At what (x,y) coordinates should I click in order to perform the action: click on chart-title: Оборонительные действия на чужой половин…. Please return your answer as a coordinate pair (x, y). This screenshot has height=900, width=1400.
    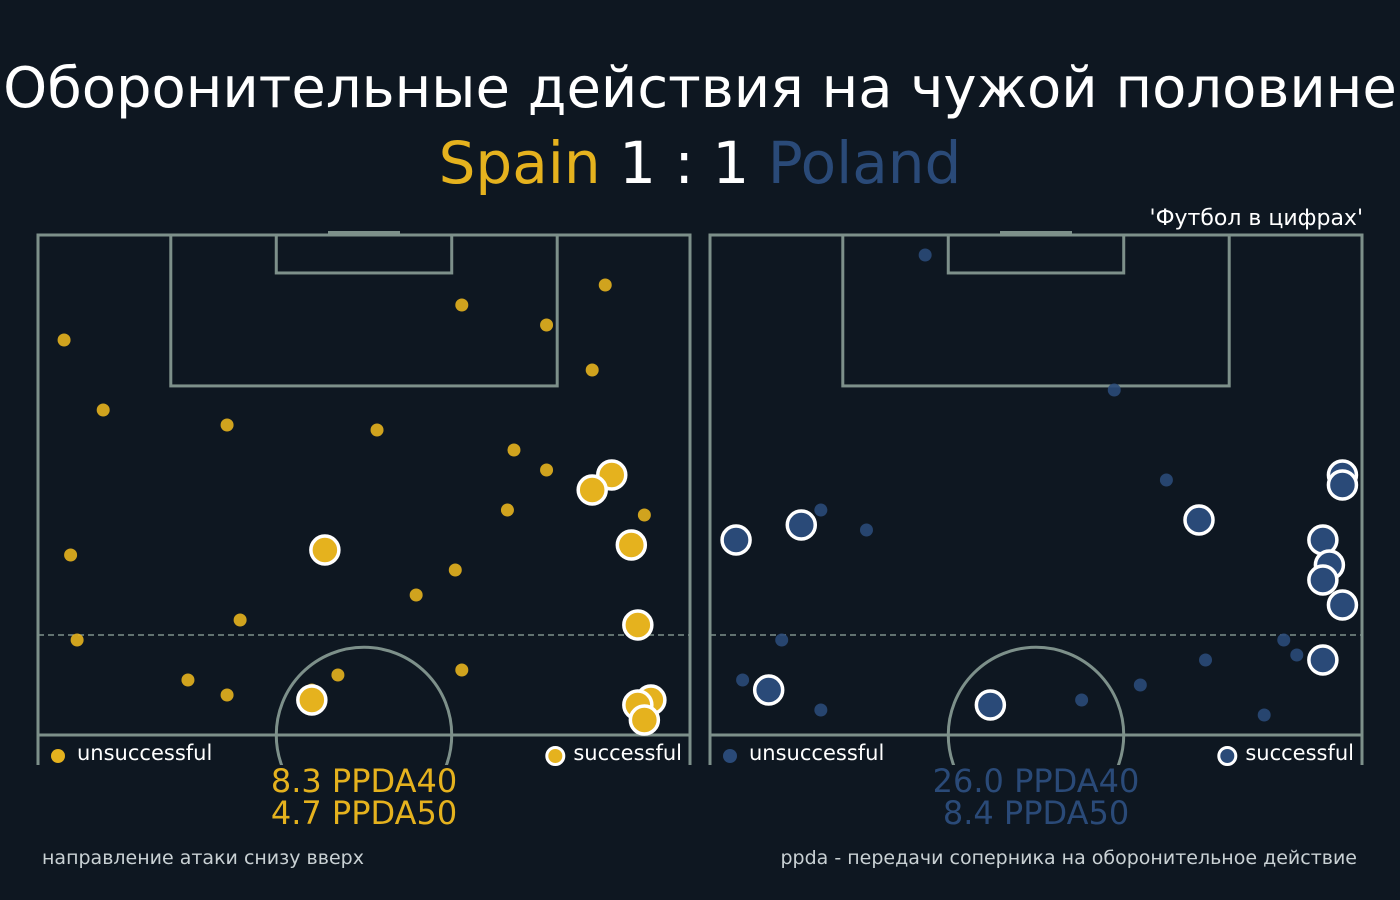
    Looking at the image, I should click on (700, 88).